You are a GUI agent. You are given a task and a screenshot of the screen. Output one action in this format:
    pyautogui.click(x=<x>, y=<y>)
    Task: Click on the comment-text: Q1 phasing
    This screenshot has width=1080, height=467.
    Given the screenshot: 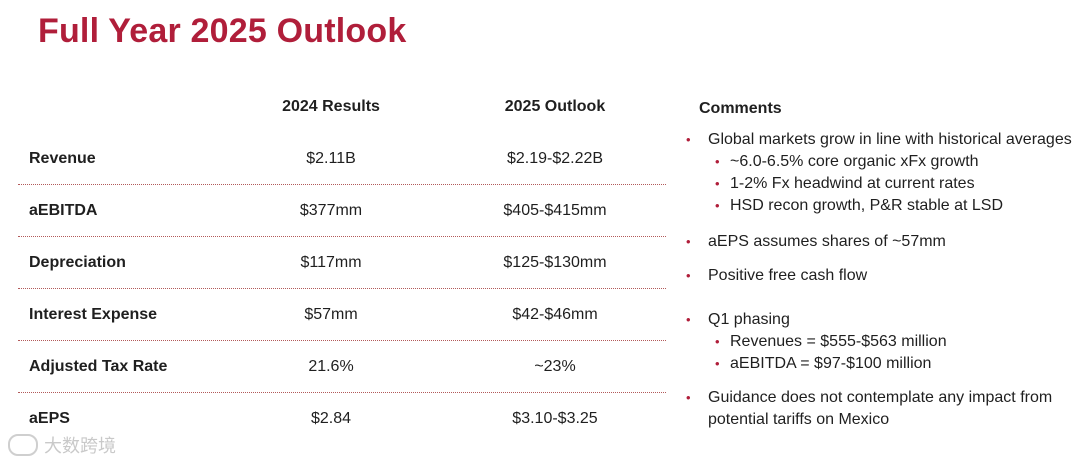 What is the action you would take?
    pyautogui.click(x=749, y=319)
    